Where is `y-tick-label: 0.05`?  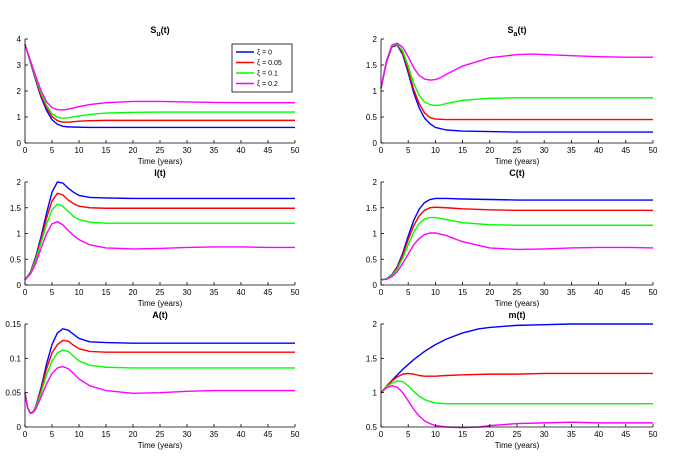 y-tick-label: 0.05 is located at coordinates (13, 393).